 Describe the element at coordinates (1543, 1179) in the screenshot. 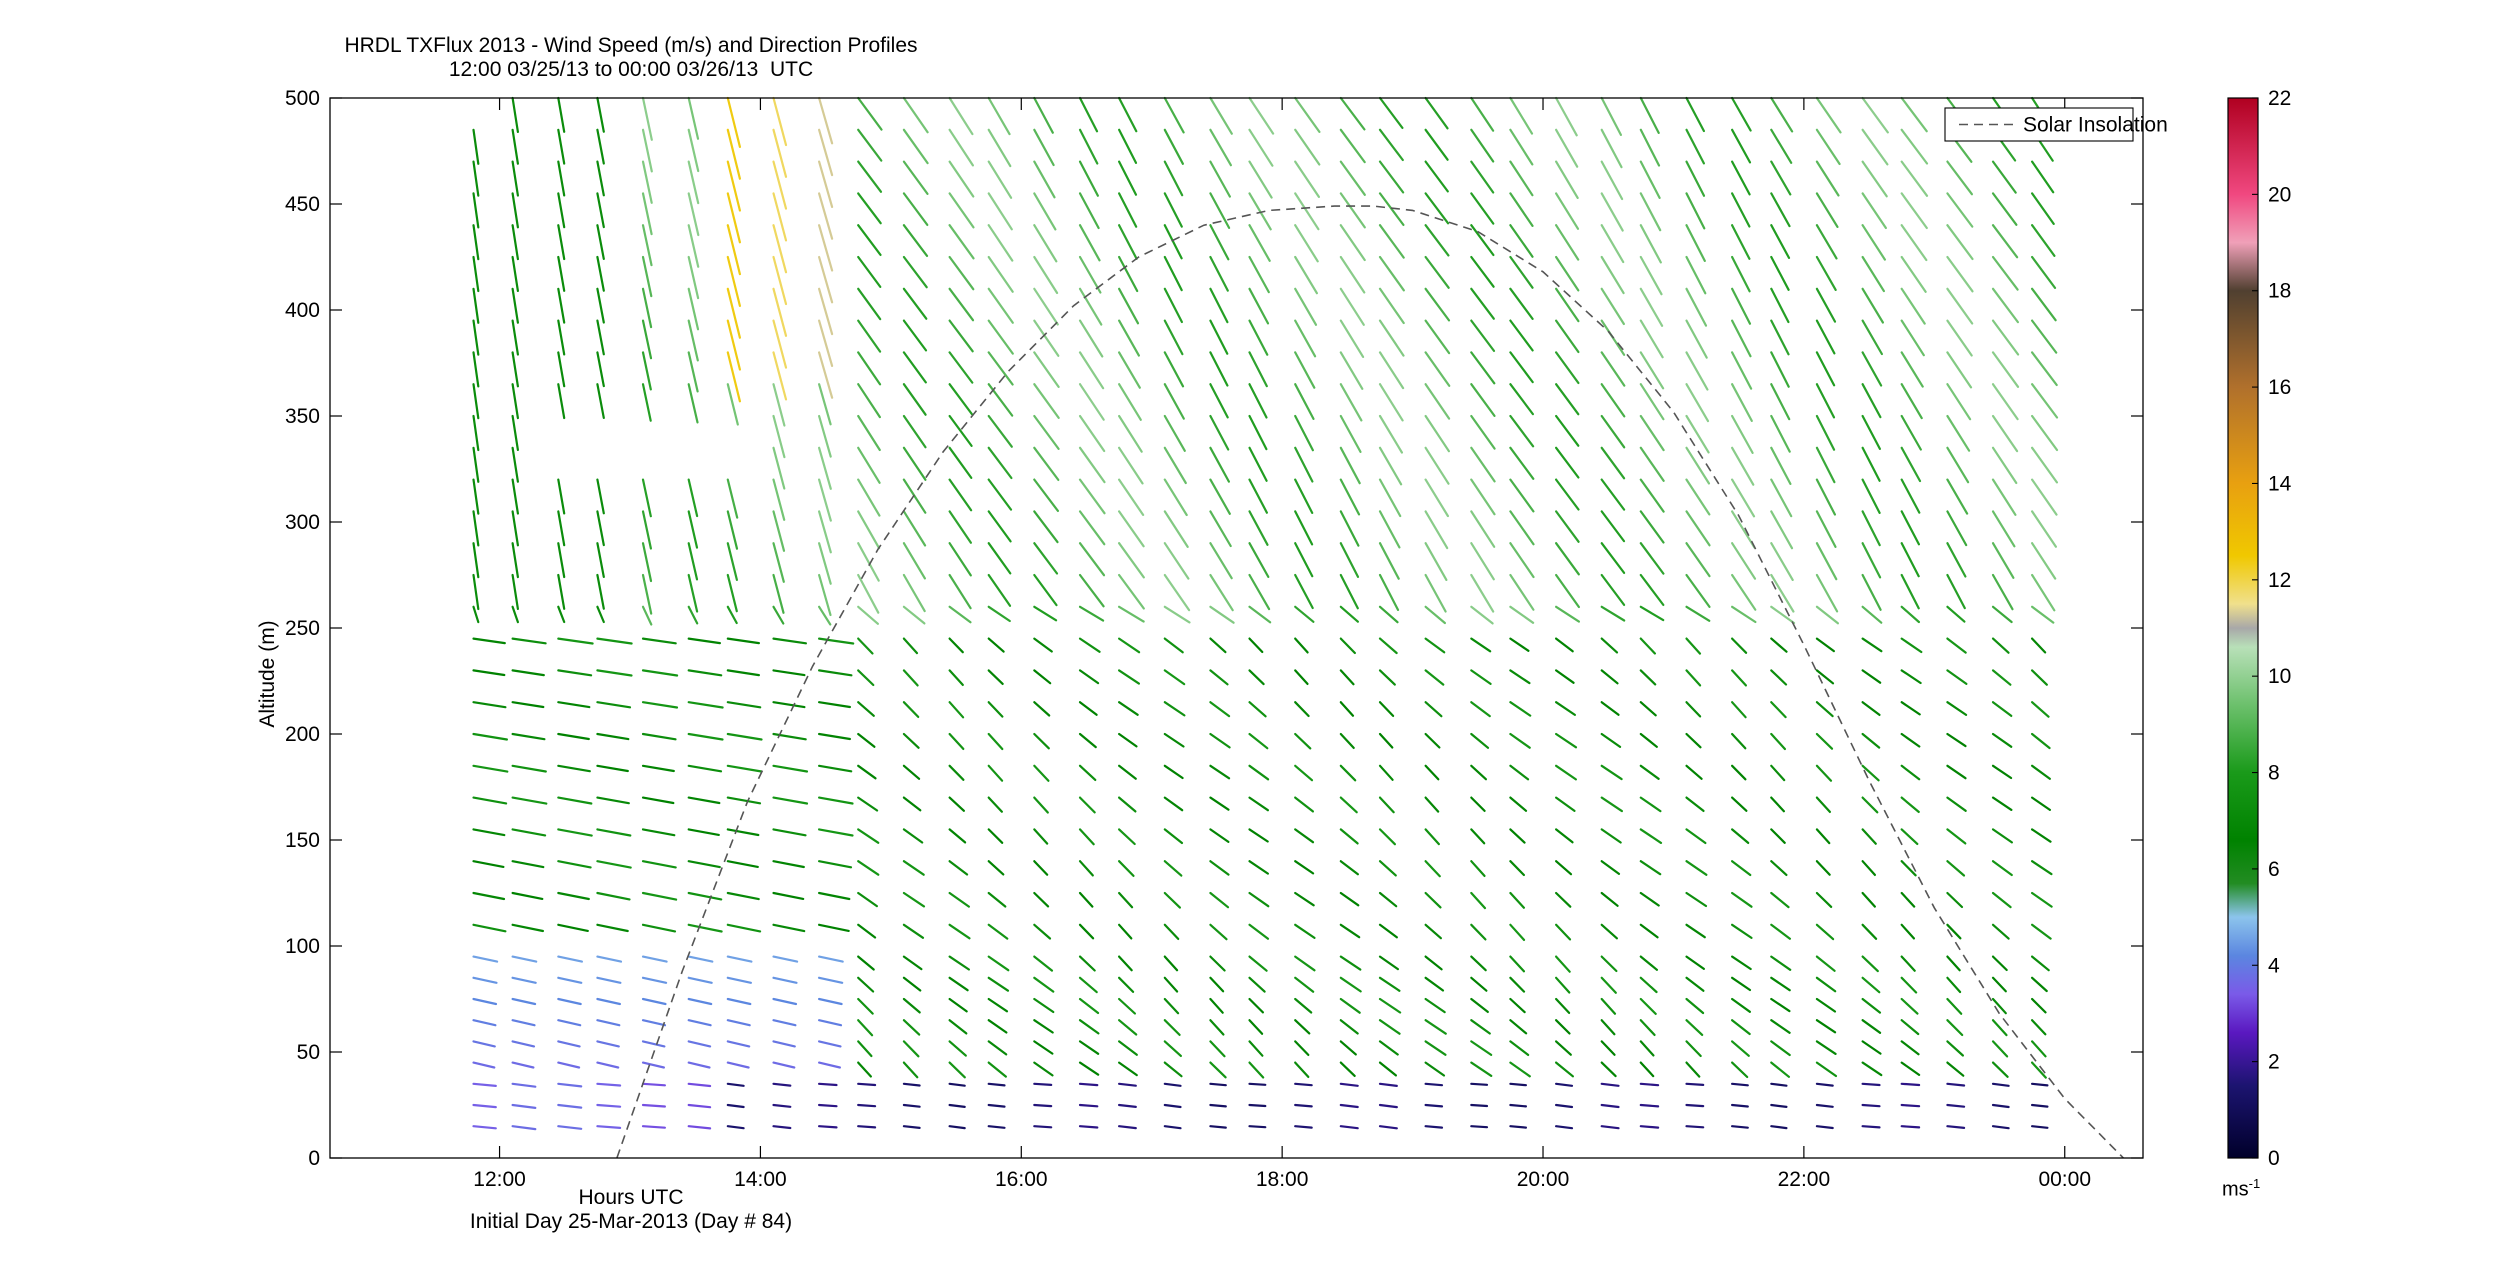

I see `x-tick-label: 20:00` at that location.